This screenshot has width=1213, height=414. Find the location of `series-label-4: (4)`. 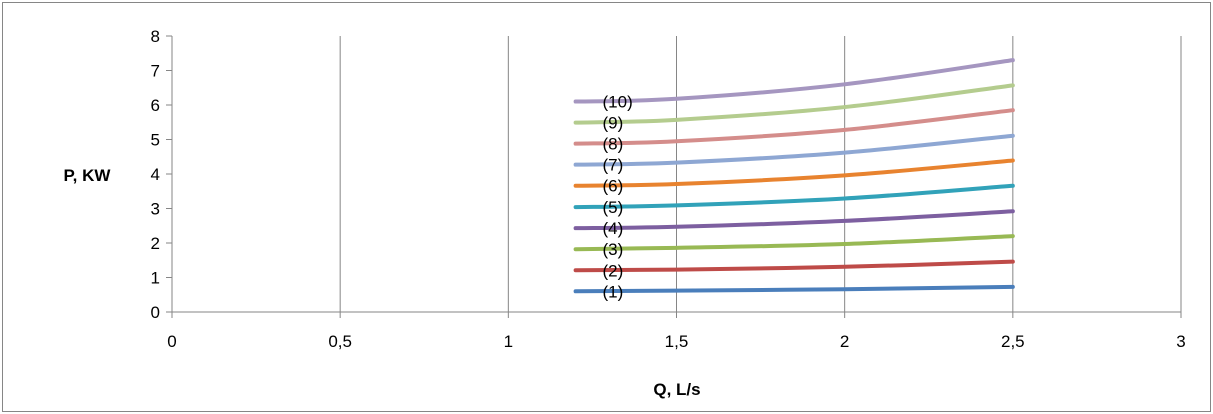

series-label-4: (4) is located at coordinates (613, 228).